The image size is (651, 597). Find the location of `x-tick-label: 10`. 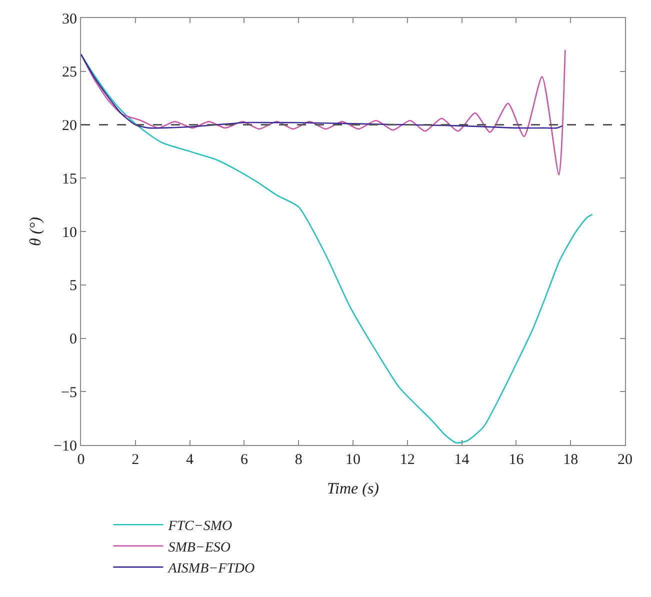

x-tick-label: 10 is located at coordinates (353, 460).